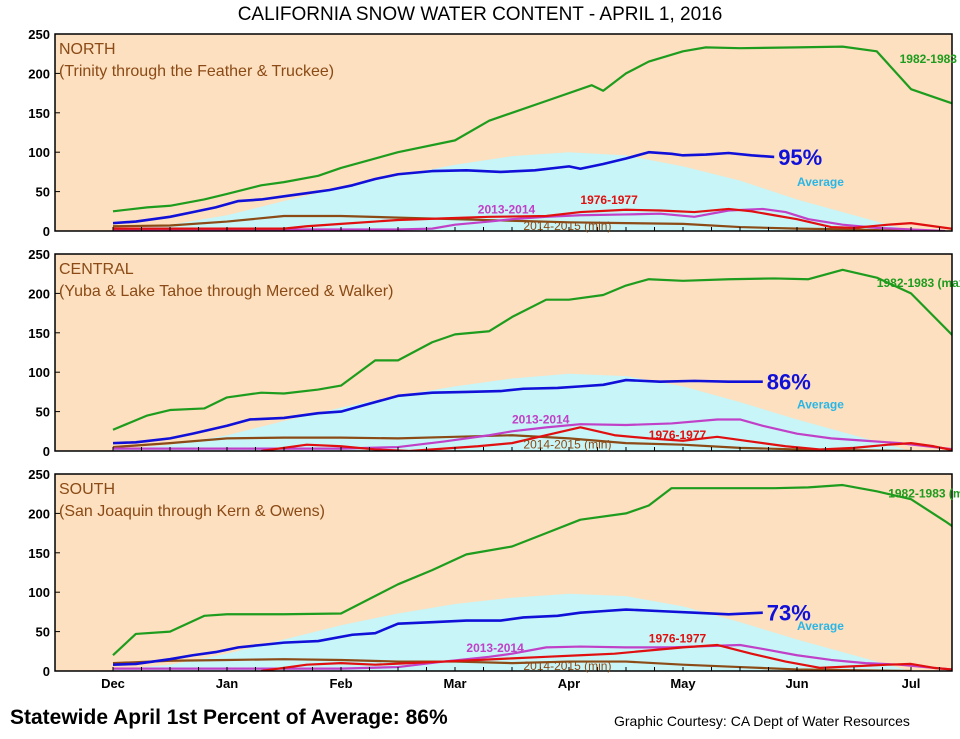  What do you see at coordinates (196, 71) in the screenshot?
I see `north-region-subtitle: (Trinity through the Feather & Truckee)` at bounding box center [196, 71].